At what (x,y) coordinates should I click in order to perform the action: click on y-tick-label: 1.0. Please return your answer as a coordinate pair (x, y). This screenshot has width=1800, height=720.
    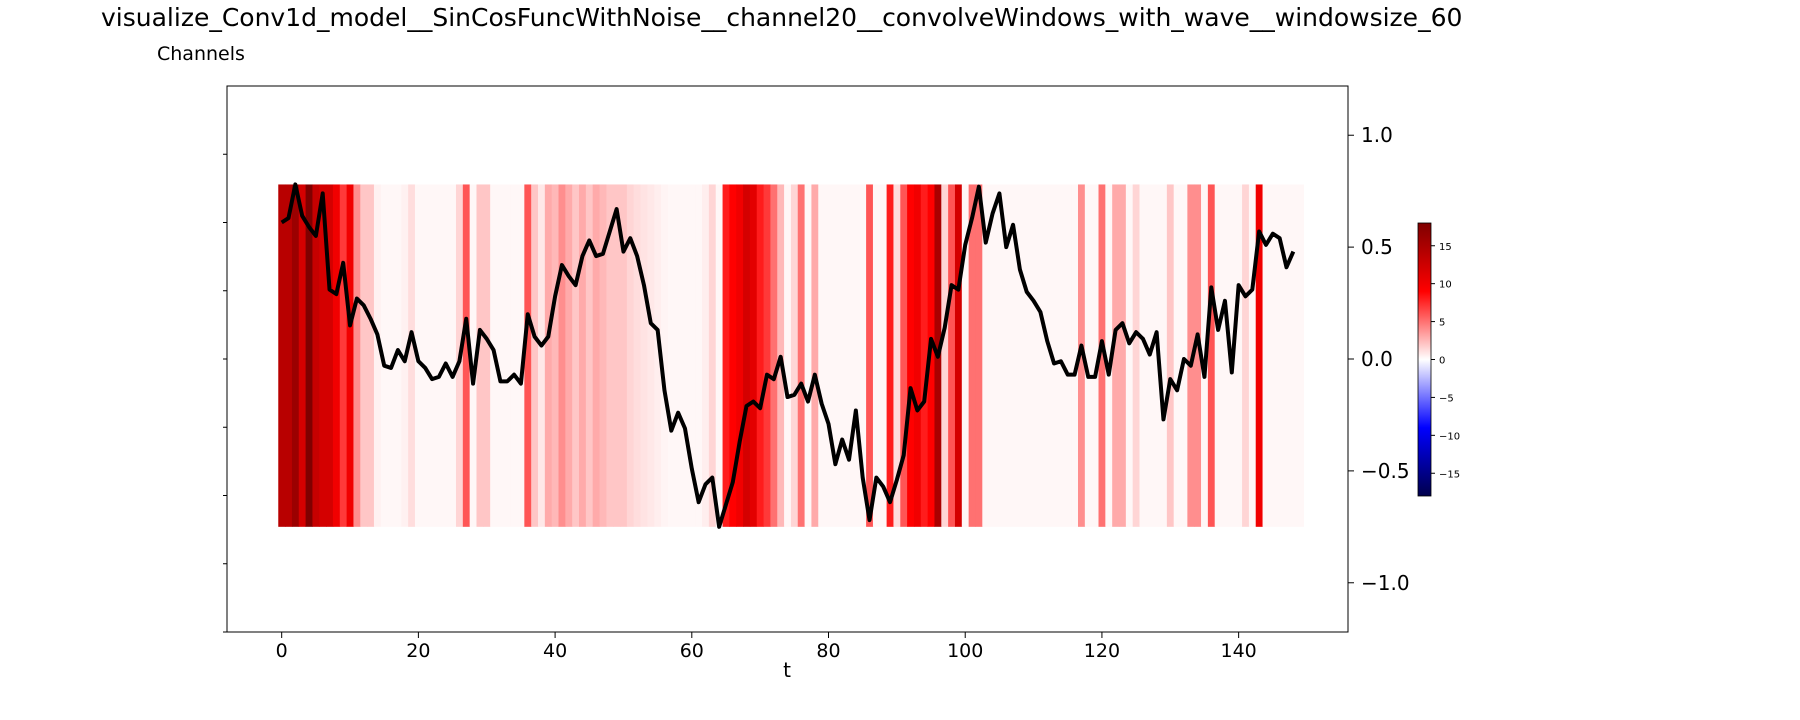
    Looking at the image, I should click on (1377, 135).